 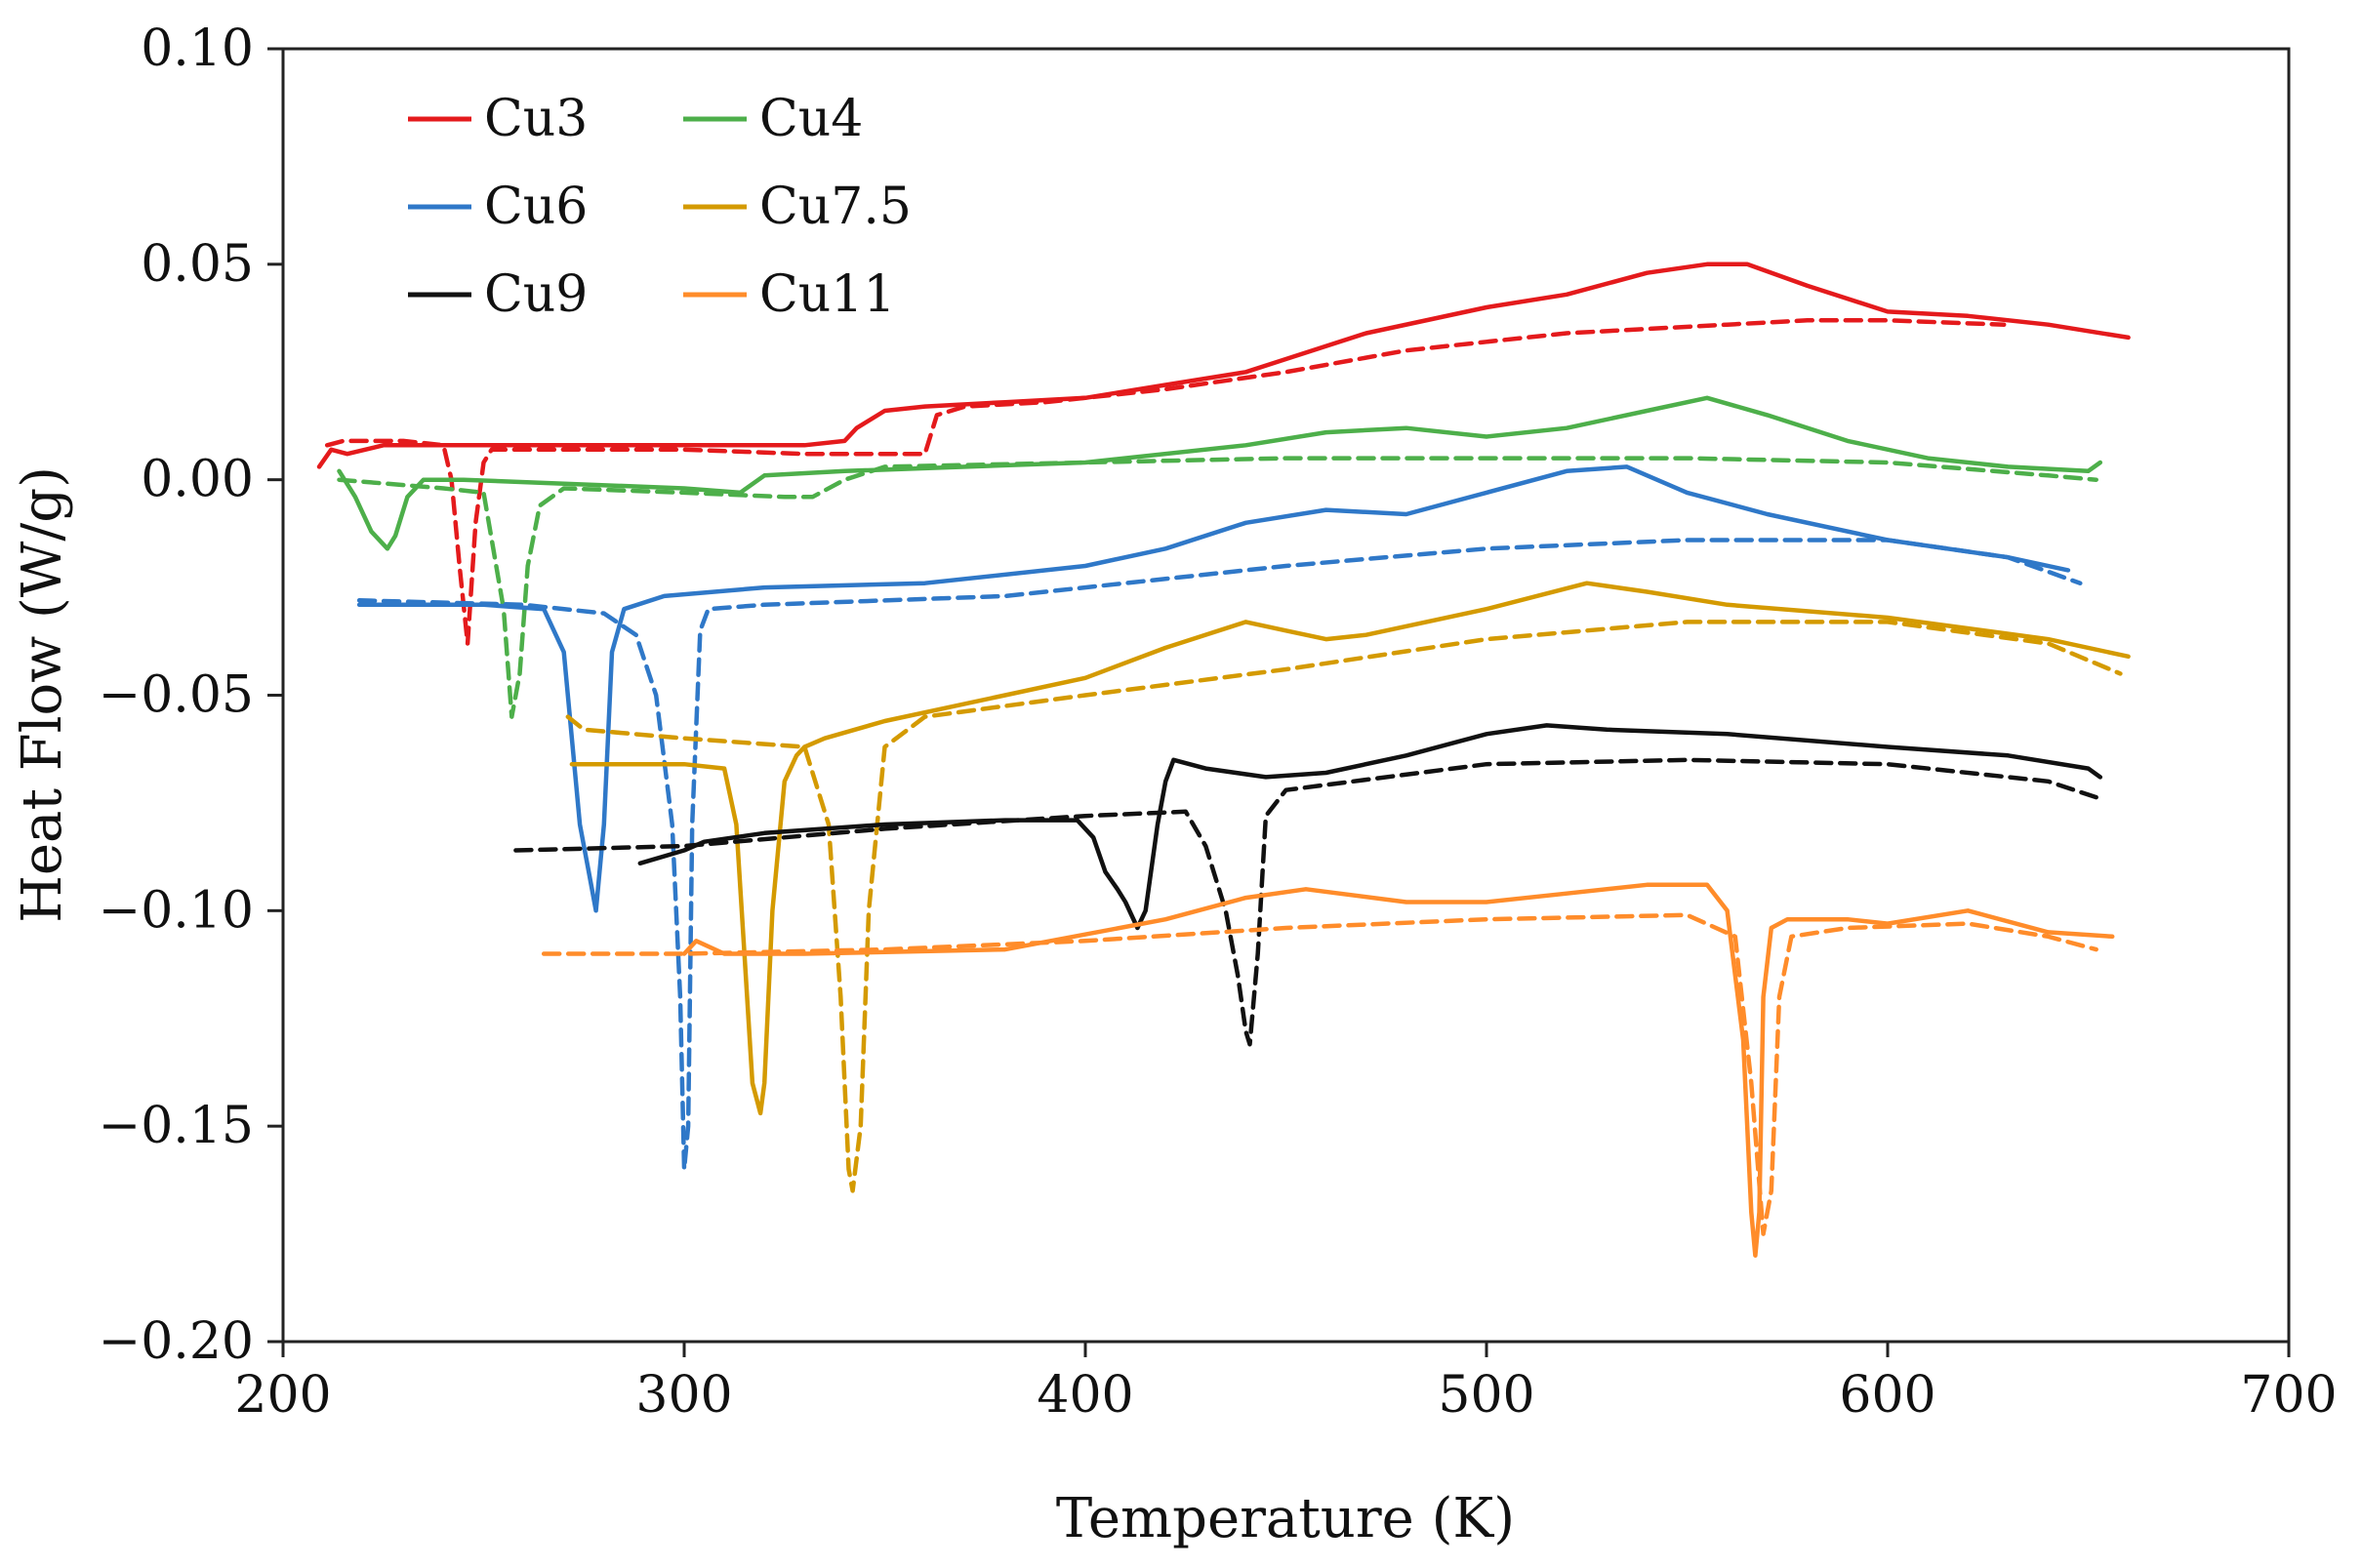 What do you see at coordinates (536, 119) in the screenshot?
I see `legend-label-cu3: Cu3` at bounding box center [536, 119].